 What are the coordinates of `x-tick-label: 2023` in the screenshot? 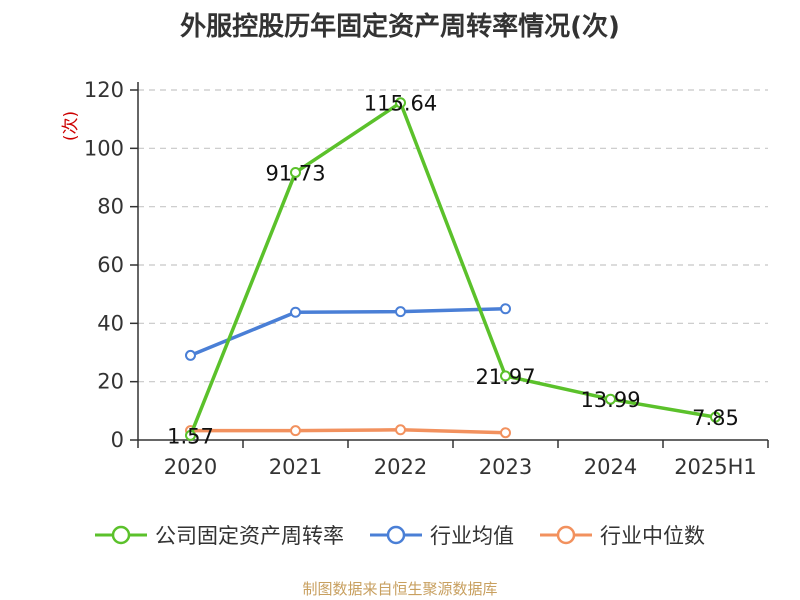 It's located at (505, 467).